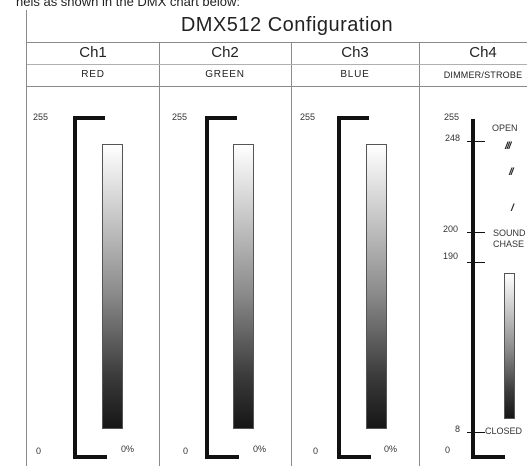 The height and width of the screenshot is (467, 527). Describe the element at coordinates (89, 118) in the screenshot. I see `channel-1-range-bracket-top` at that location.